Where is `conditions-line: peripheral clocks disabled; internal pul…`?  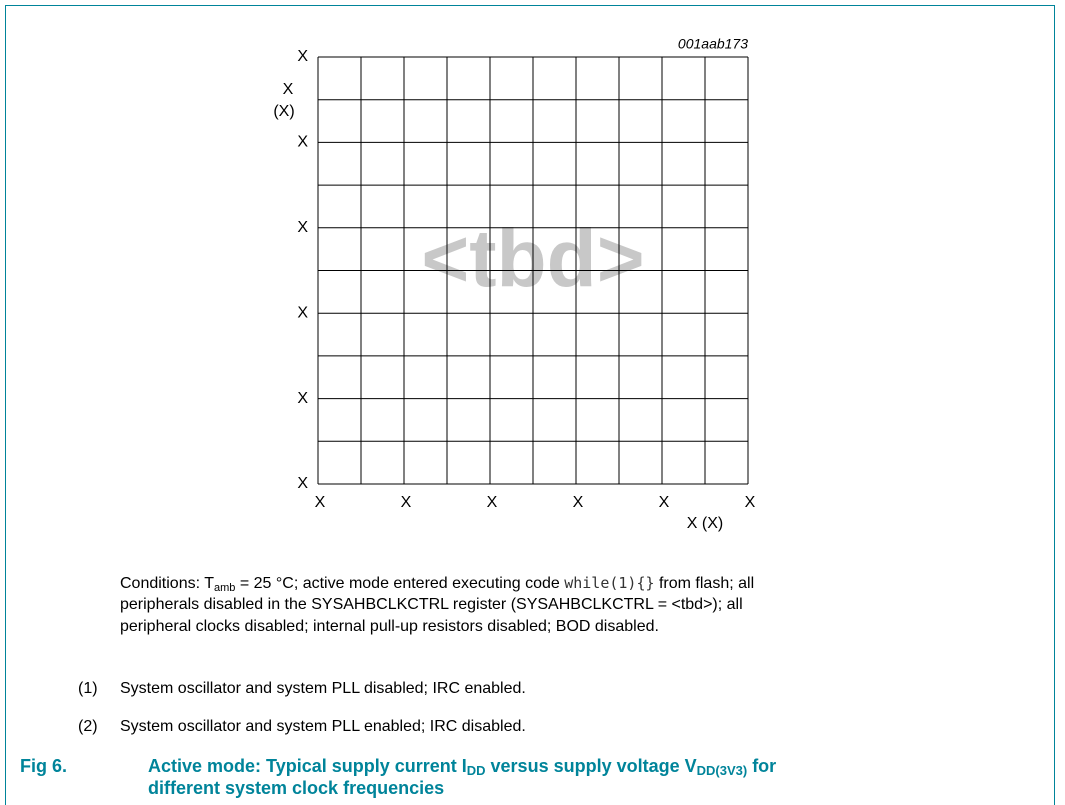
conditions-line: peripheral clocks disabled; internal pul… is located at coordinates (389, 627).